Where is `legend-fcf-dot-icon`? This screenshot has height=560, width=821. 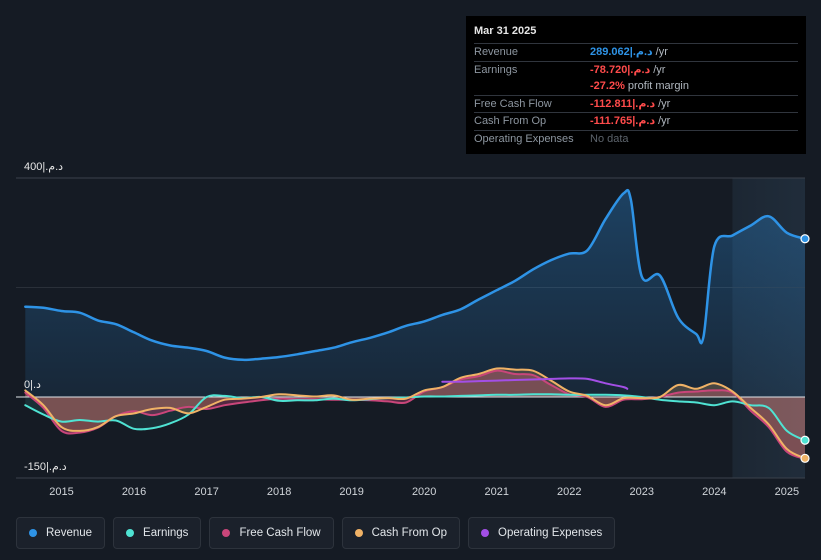 legend-fcf-dot-icon is located at coordinates (226, 533).